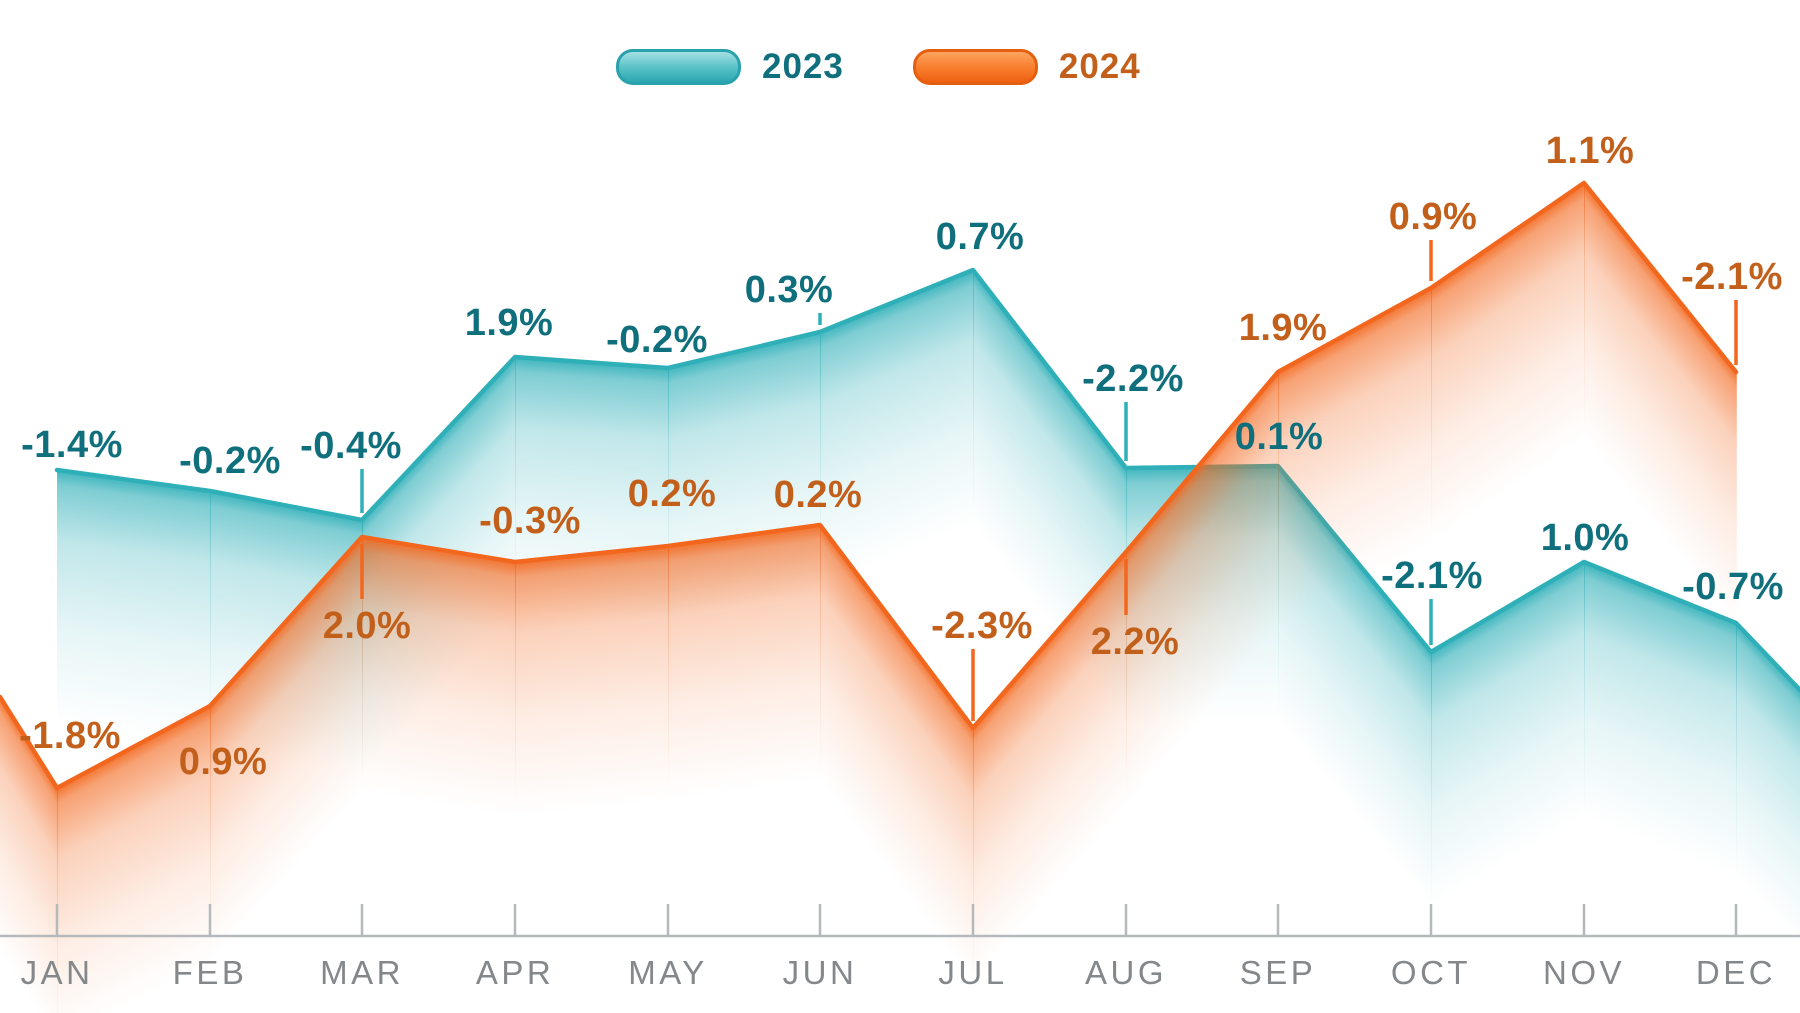  What do you see at coordinates (1732, 277) in the screenshot?
I see `data-label-2024-dec: -2.1%` at bounding box center [1732, 277].